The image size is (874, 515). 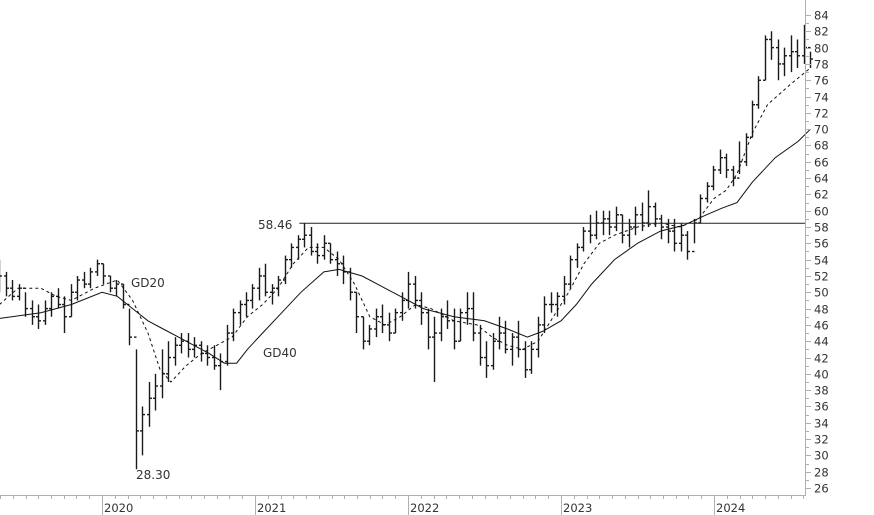 I want to click on gd20-label: GD20, so click(x=148, y=283).